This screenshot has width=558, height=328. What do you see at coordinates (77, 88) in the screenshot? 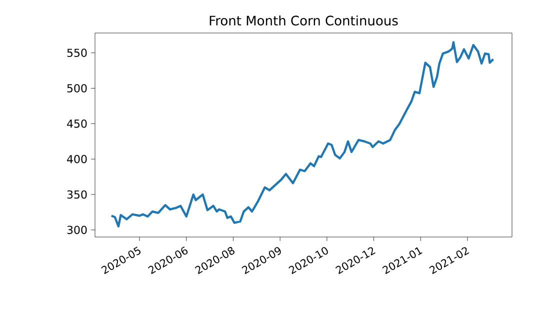
I see `y-tick-label: 500` at bounding box center [77, 88].